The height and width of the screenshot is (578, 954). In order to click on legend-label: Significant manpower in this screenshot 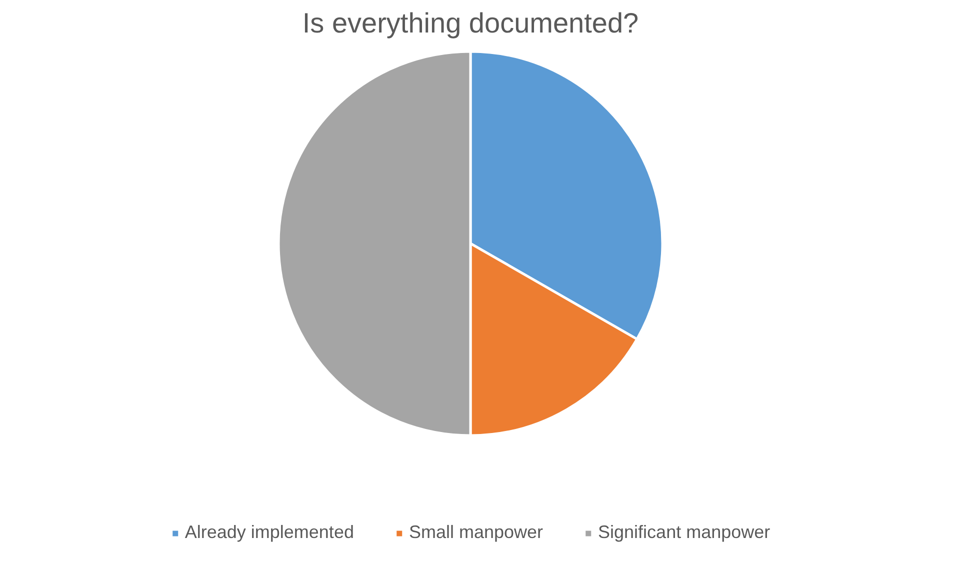, I will do `click(684, 532)`.